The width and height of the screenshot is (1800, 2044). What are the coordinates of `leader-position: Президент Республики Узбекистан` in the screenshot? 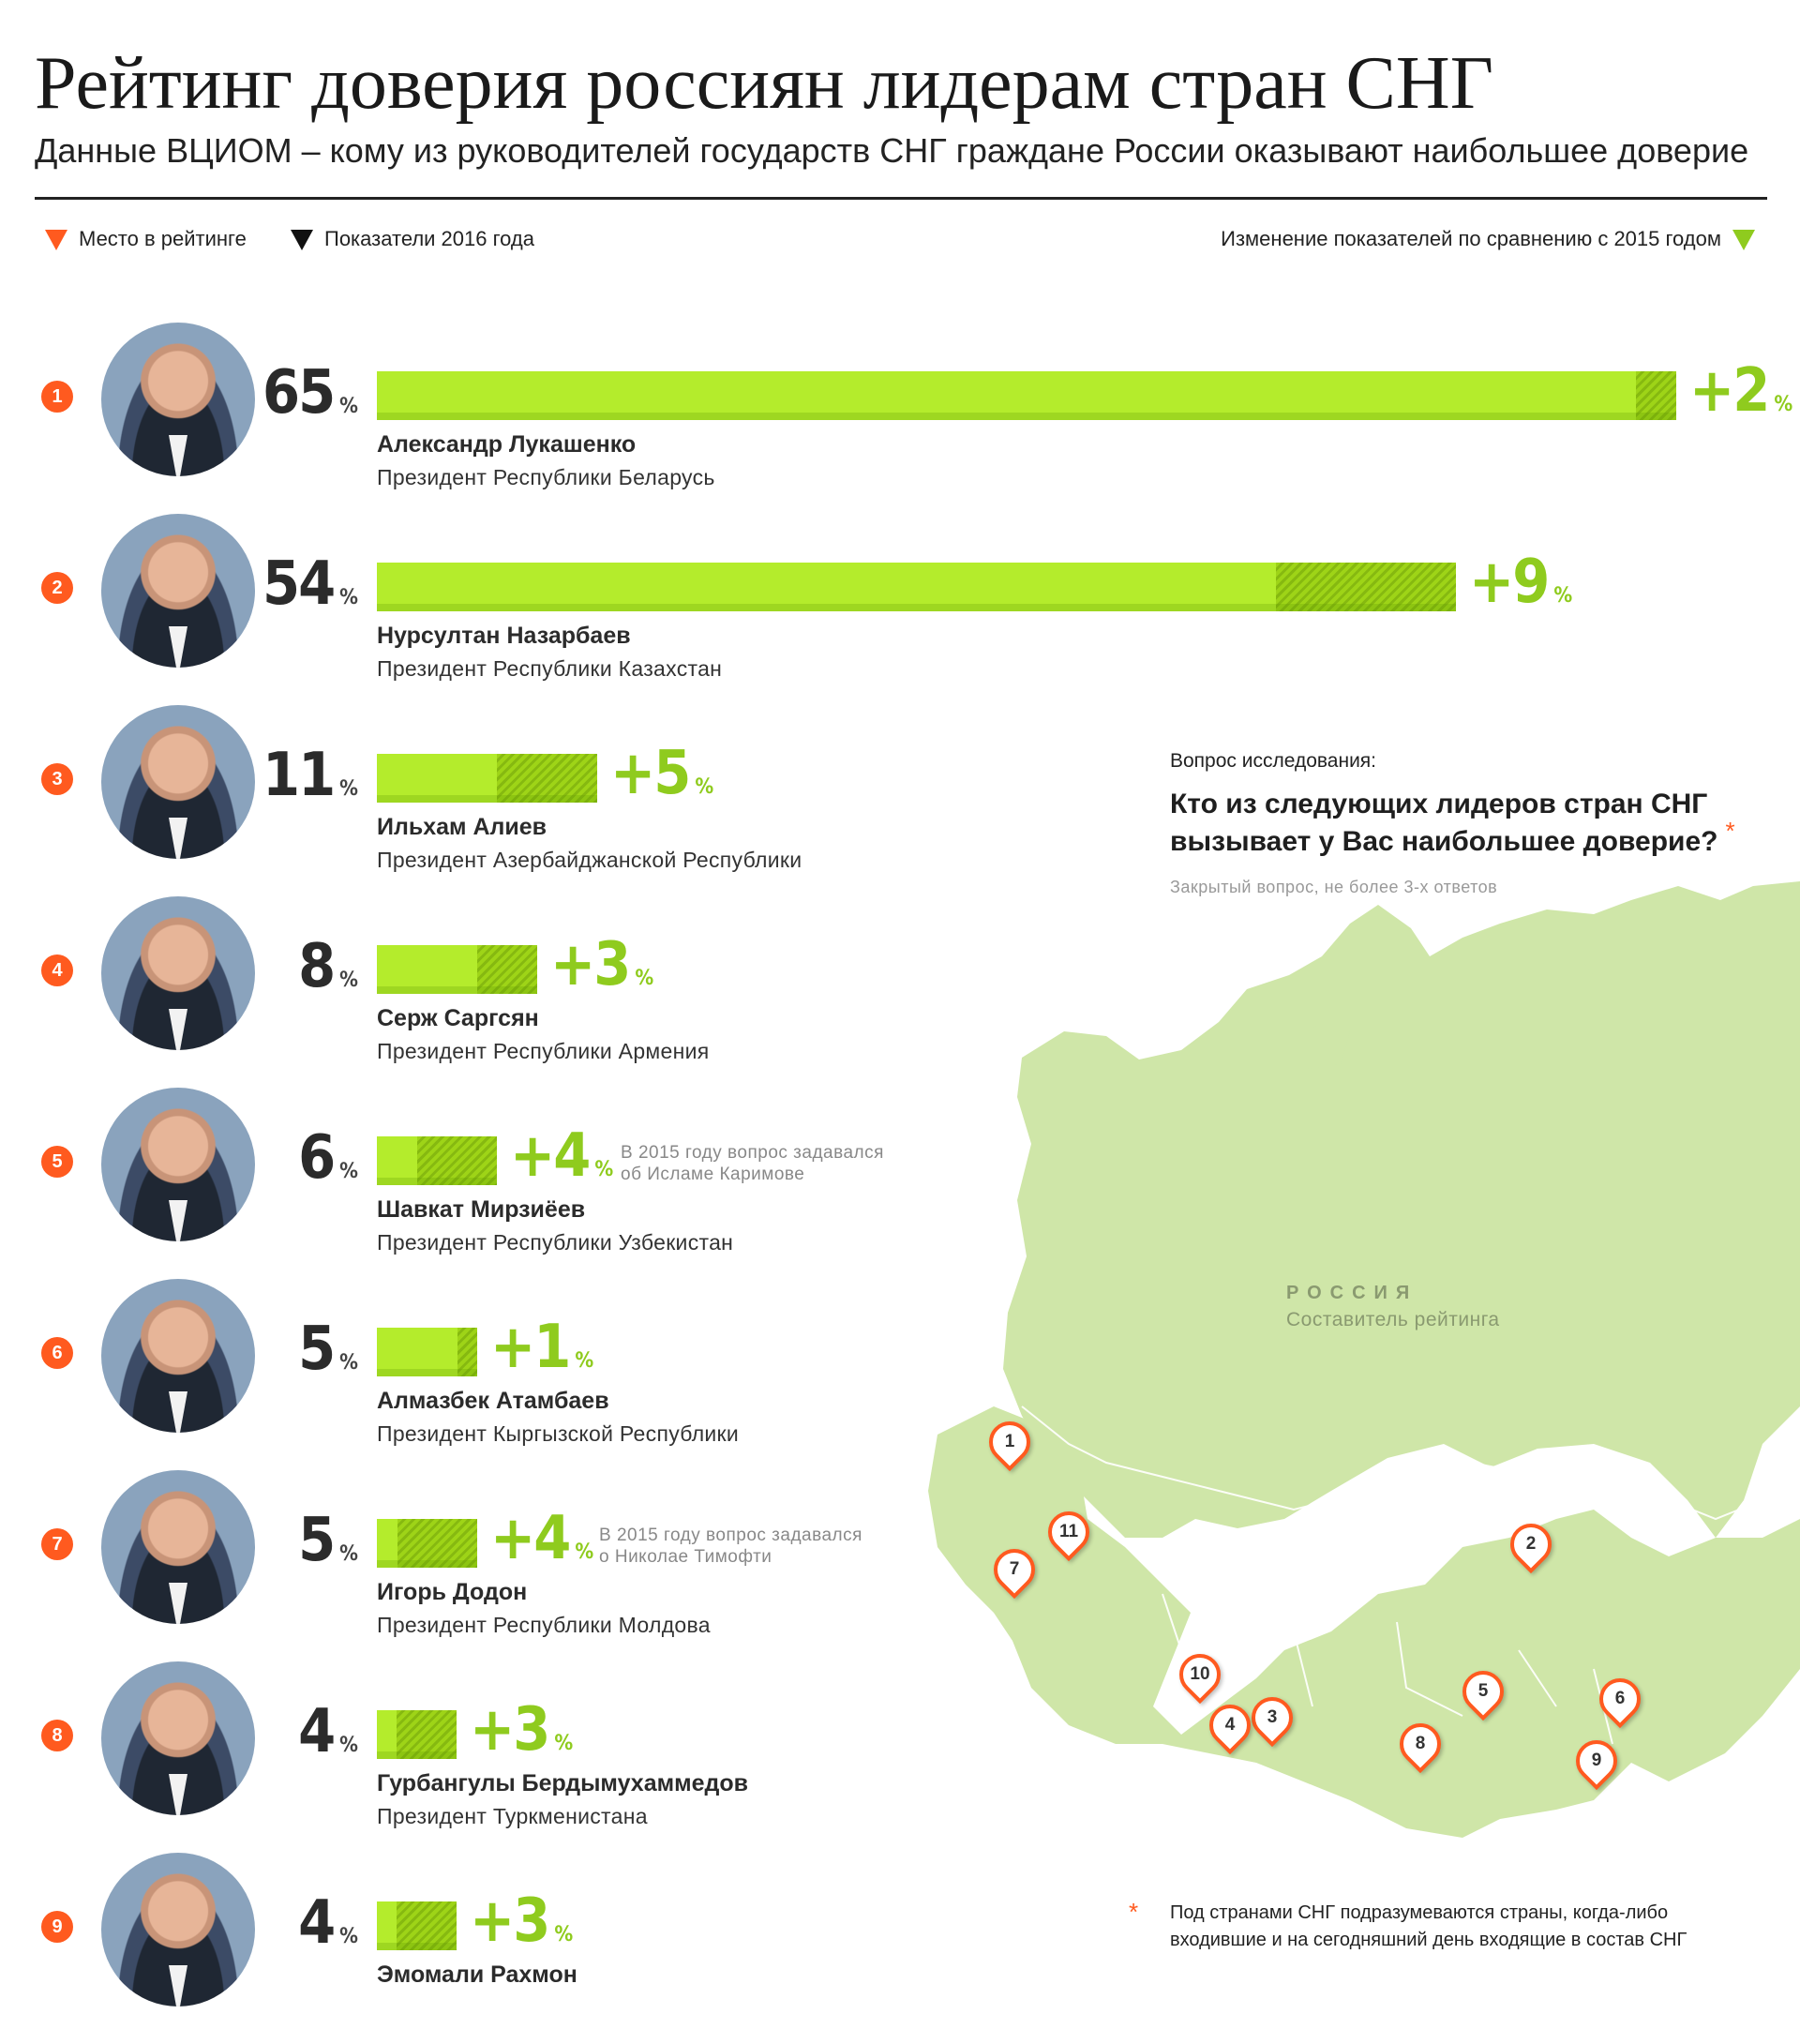 It's located at (555, 1243).